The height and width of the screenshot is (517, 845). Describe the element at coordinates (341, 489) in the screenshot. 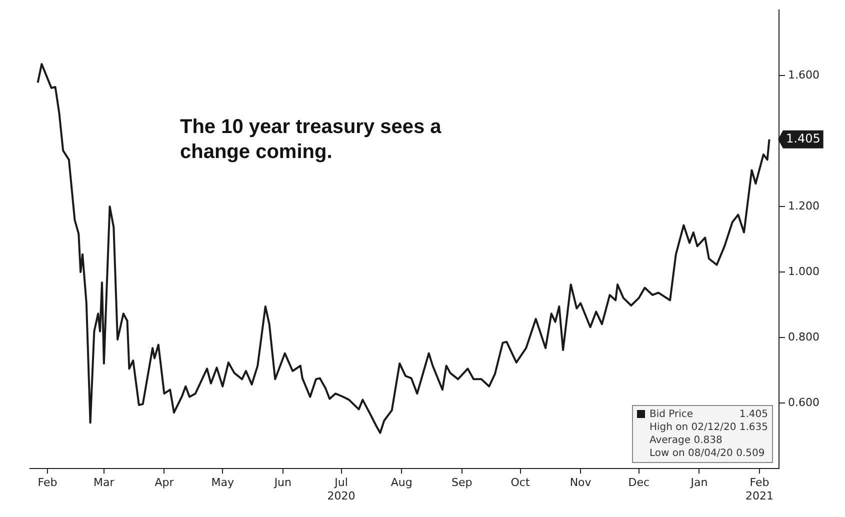

I see `x-tick-label: Jul 2020` at that location.